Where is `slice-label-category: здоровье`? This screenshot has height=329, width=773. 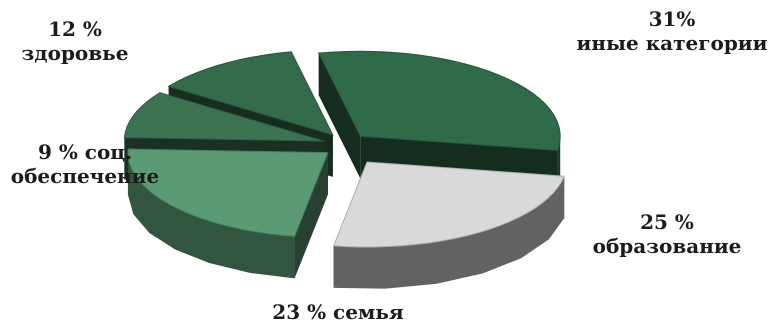 slice-label-category: здоровье is located at coordinates (75, 53).